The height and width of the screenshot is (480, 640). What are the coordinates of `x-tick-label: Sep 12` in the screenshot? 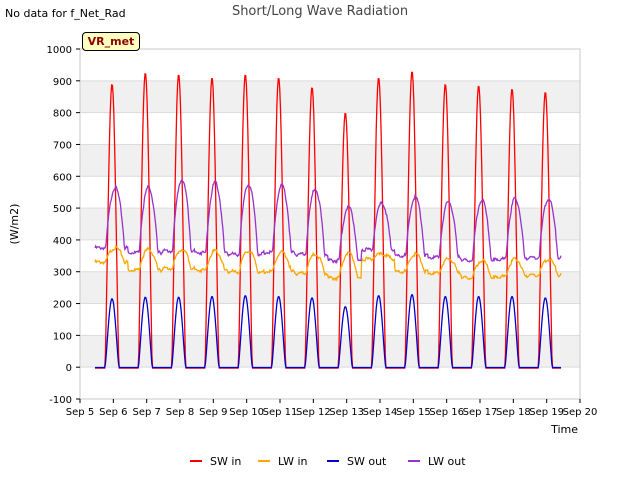 It's located at (313, 412).